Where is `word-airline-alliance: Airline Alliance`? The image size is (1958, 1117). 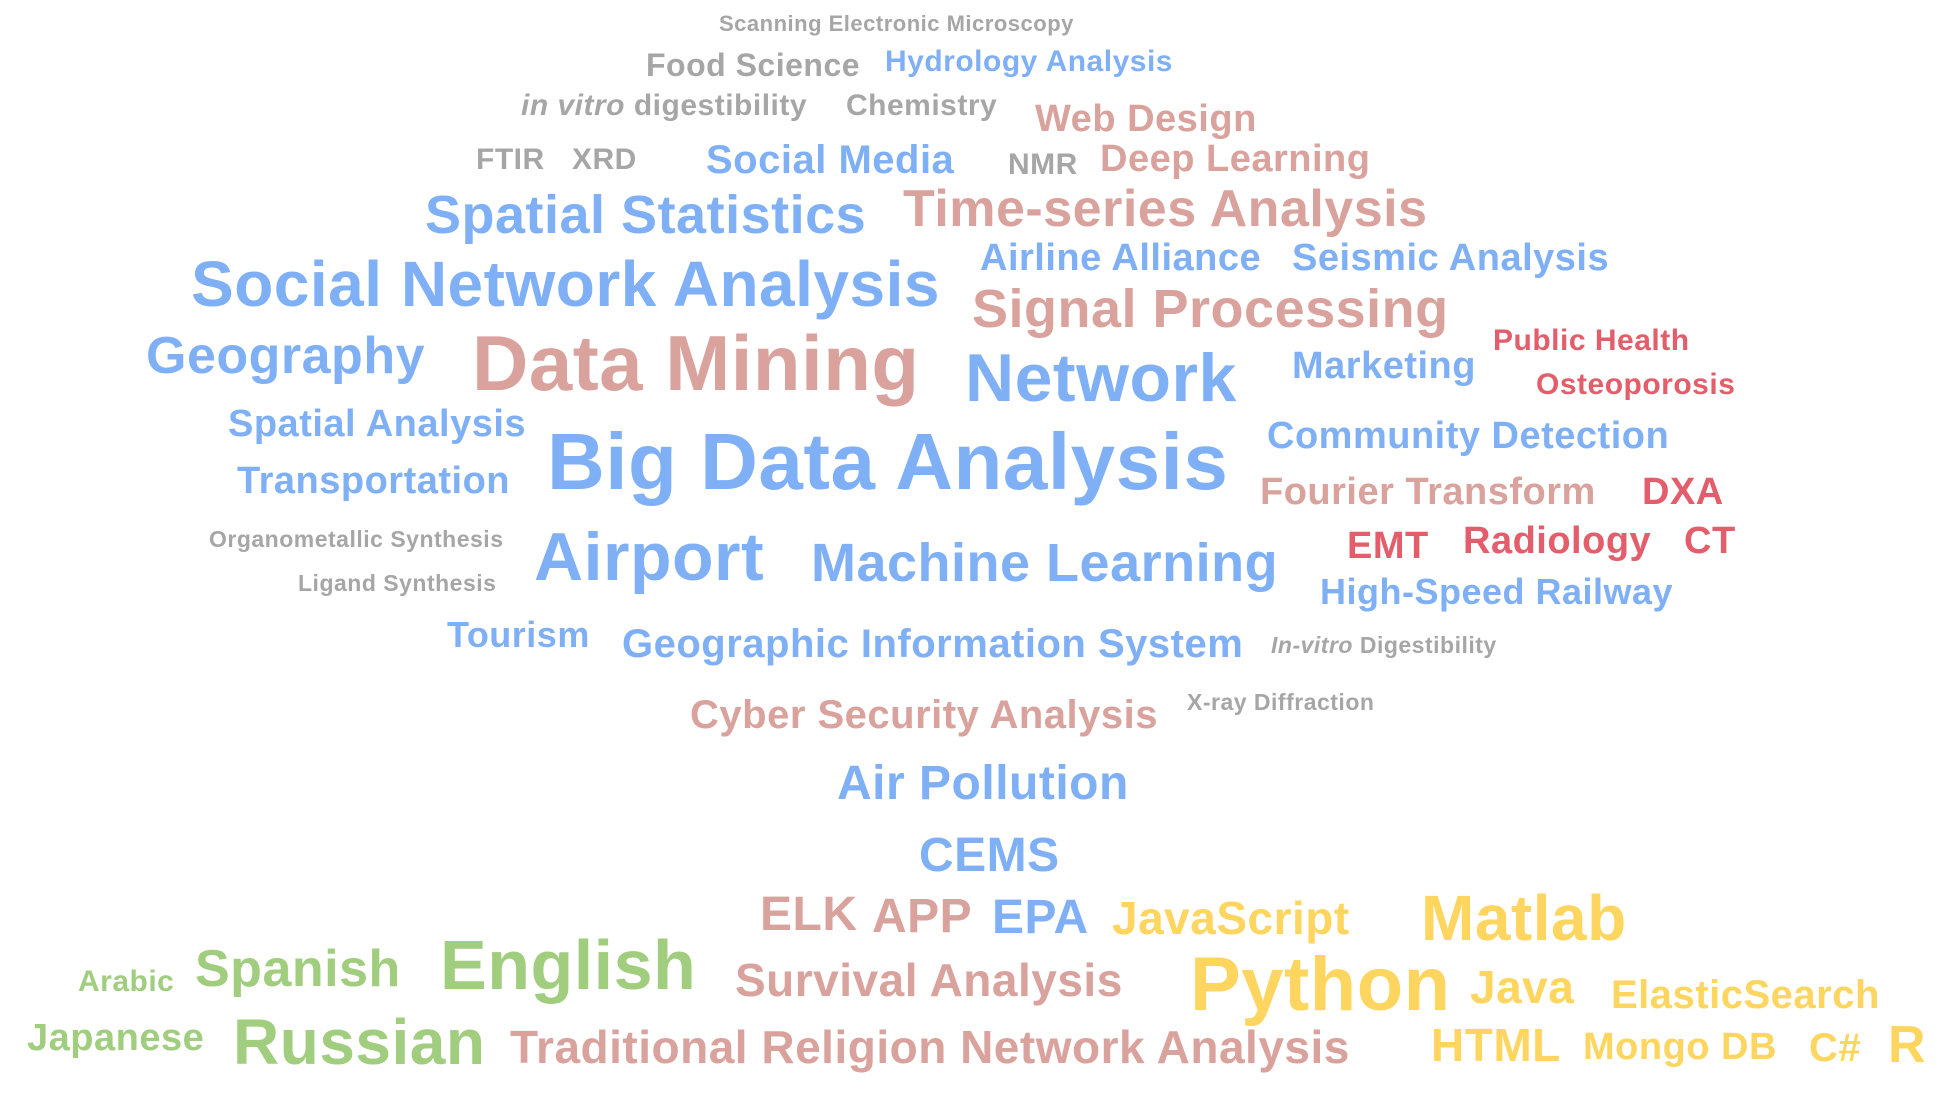 word-airline-alliance: Airline Alliance is located at coordinates (1121, 258).